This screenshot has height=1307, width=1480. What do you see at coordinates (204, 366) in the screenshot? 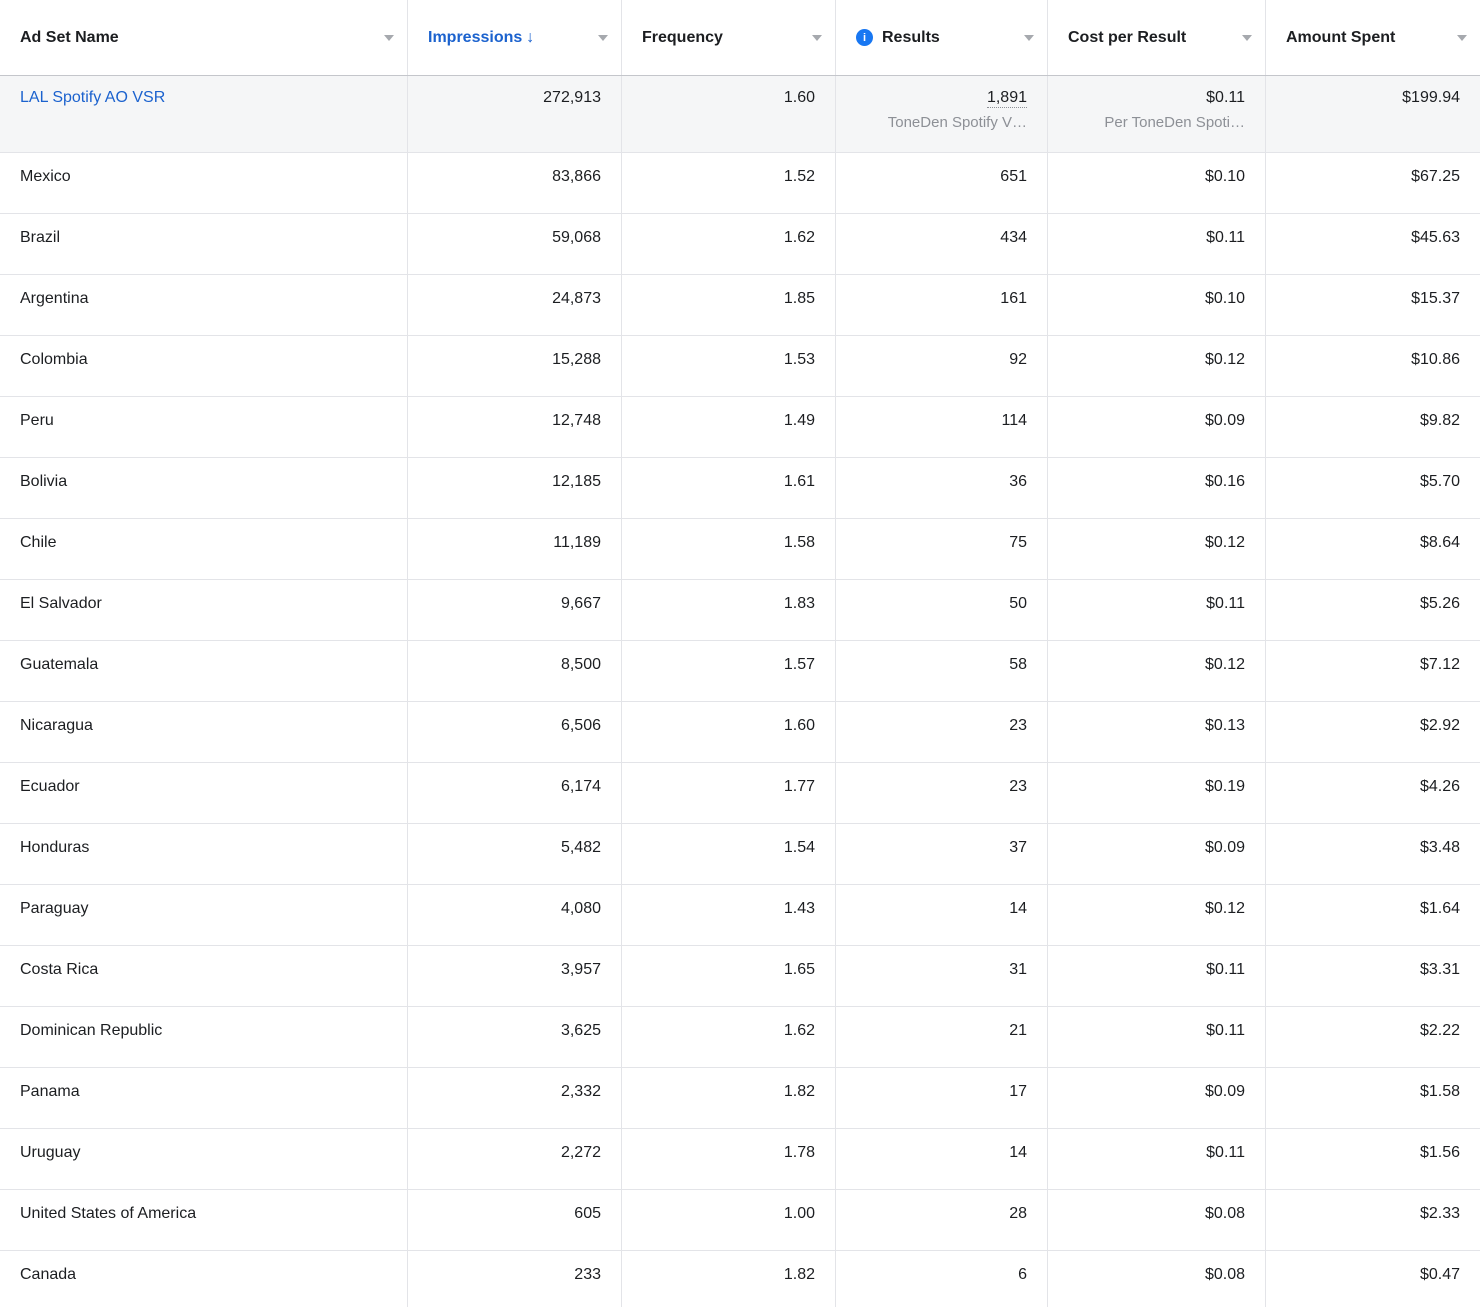
I see `country-name-cell: Colombia` at bounding box center [204, 366].